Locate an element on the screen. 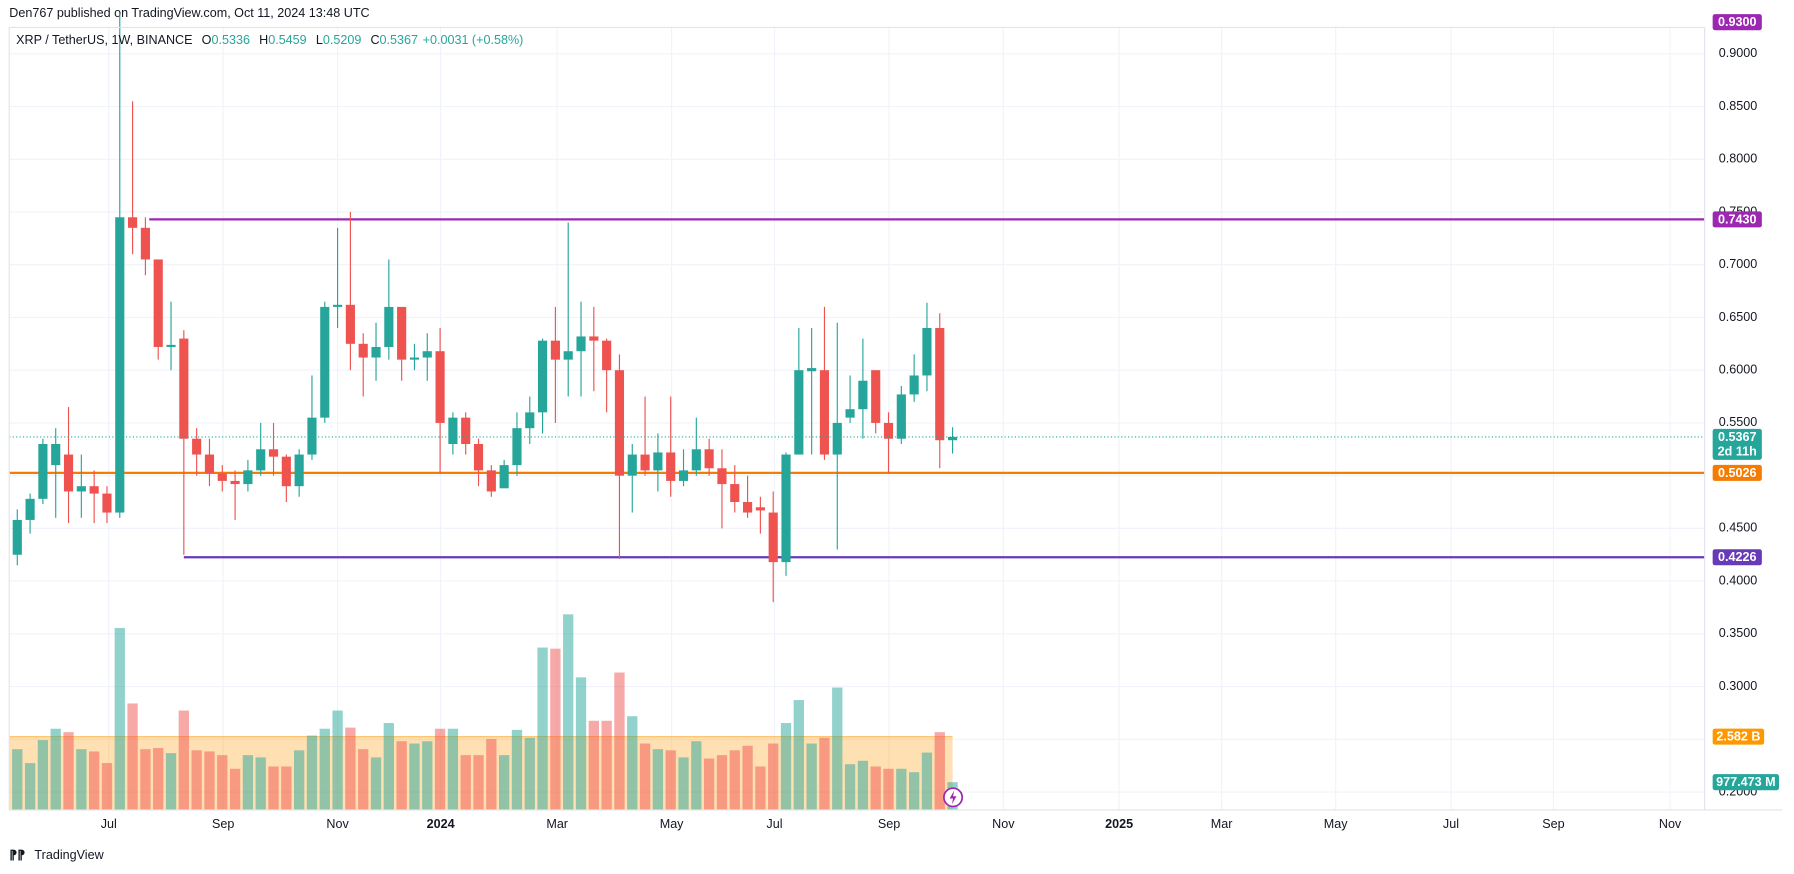  x-tick-label: Nov is located at coordinates (1670, 824).